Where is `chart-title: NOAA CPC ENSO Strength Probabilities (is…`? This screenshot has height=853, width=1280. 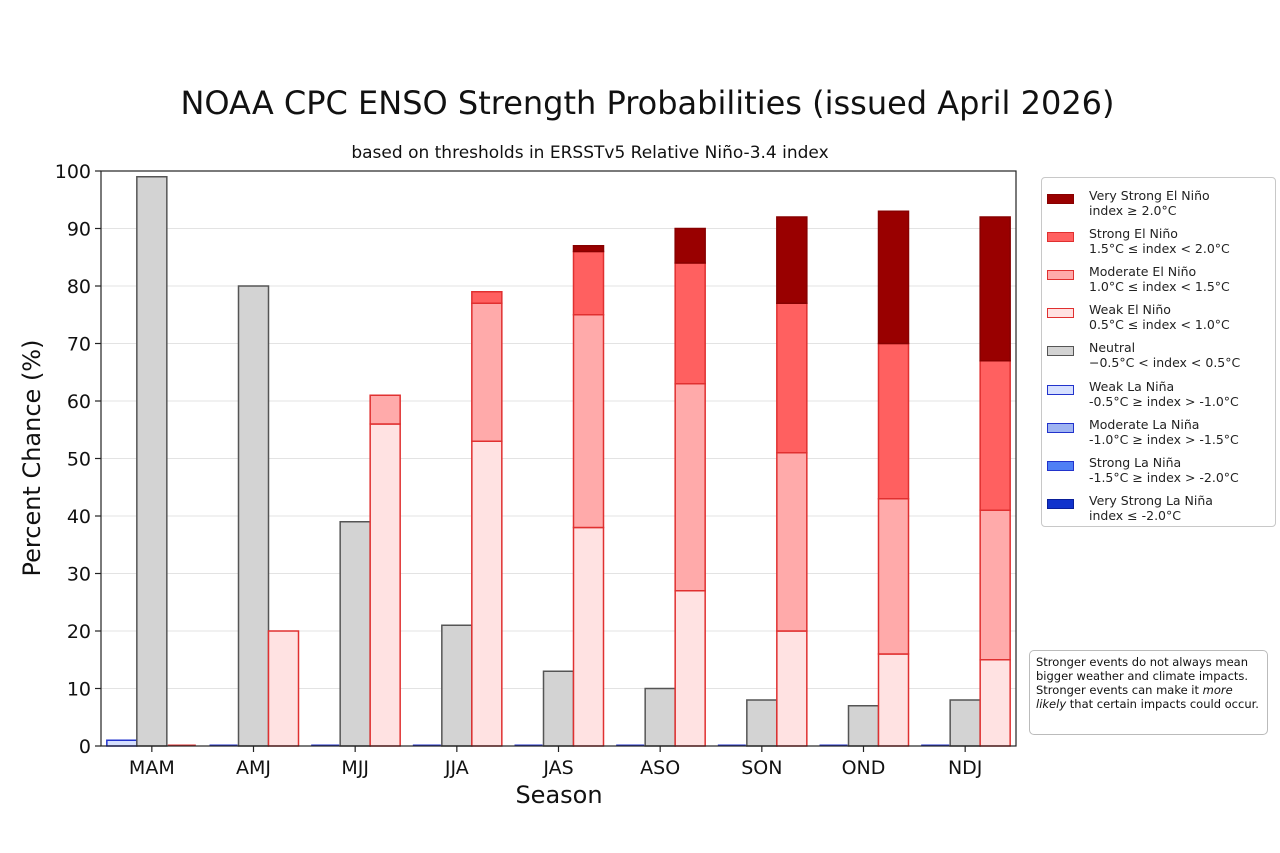 chart-title: NOAA CPC ENSO Strength Probabilities (is… is located at coordinates (647, 103).